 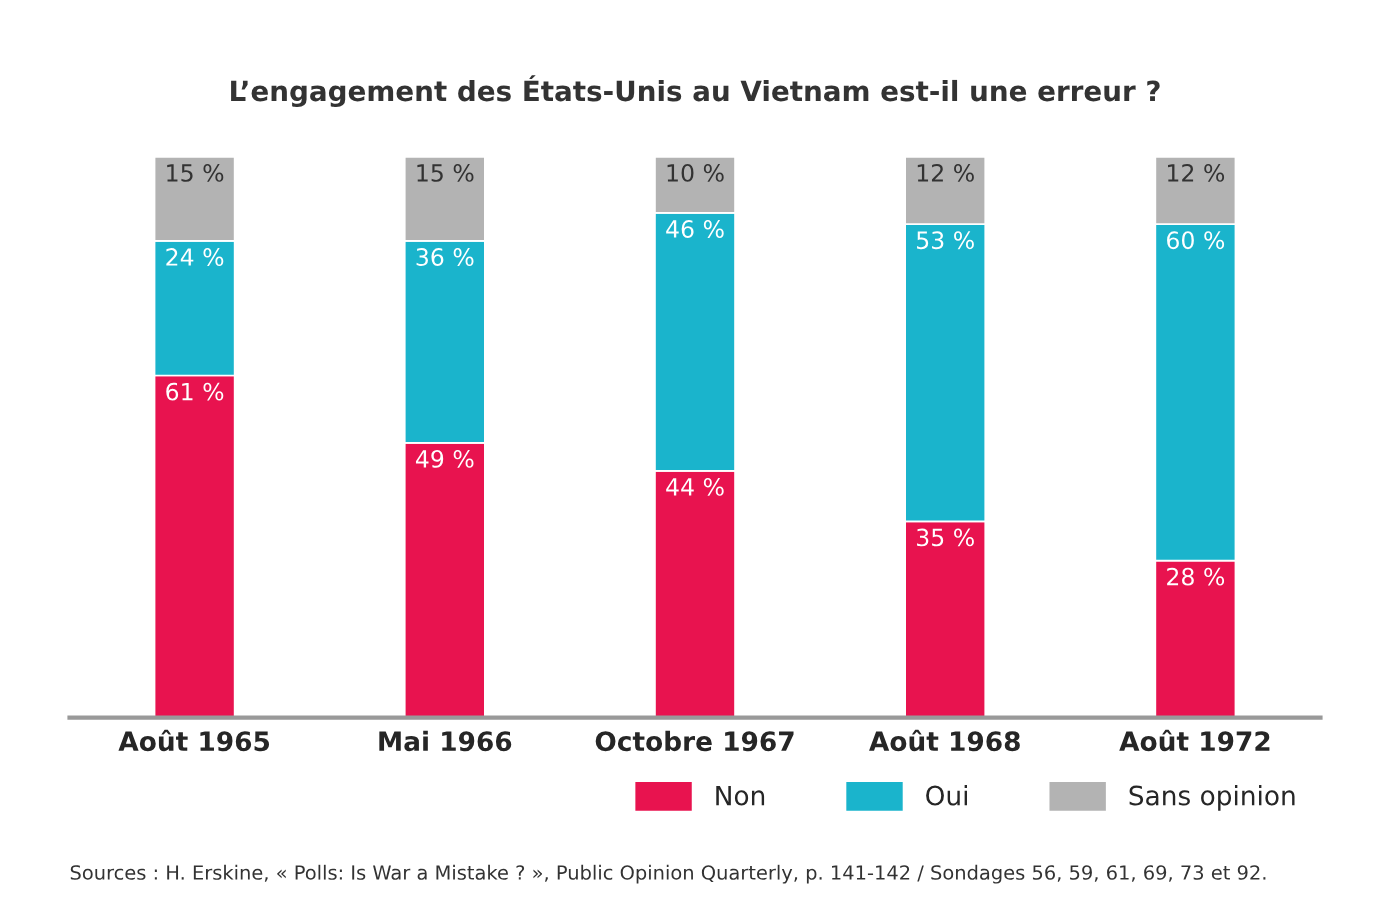 I want to click on data-label: 36 %, so click(x=445, y=257).